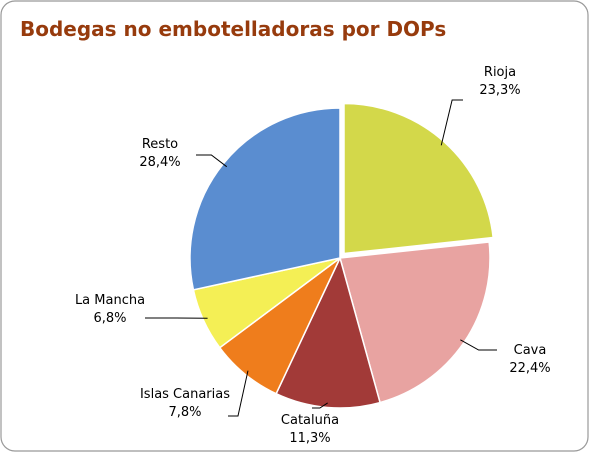  What do you see at coordinates (233, 29) in the screenshot?
I see `chart-title: Bodegas no embotelladoras por DOPs` at bounding box center [233, 29].